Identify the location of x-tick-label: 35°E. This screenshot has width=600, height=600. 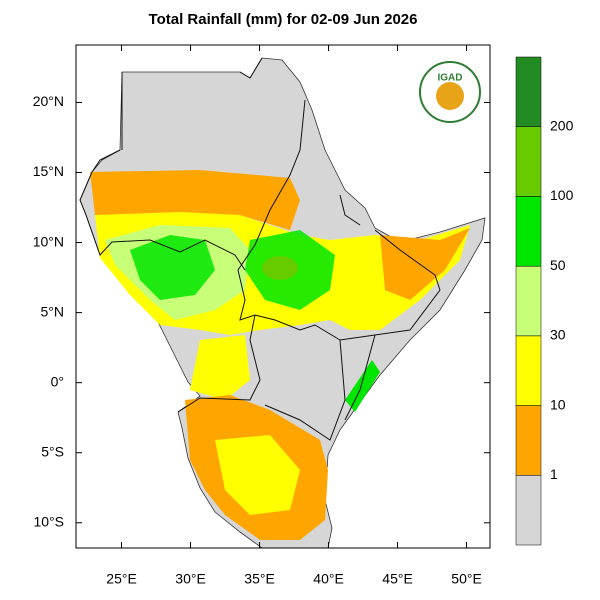
(259, 579).